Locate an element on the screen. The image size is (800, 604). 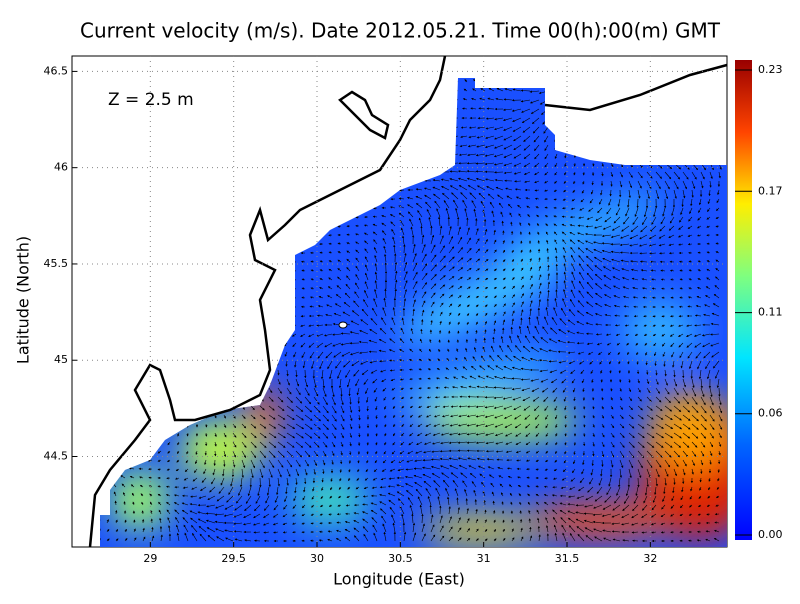
island is located at coordinates (343, 325).